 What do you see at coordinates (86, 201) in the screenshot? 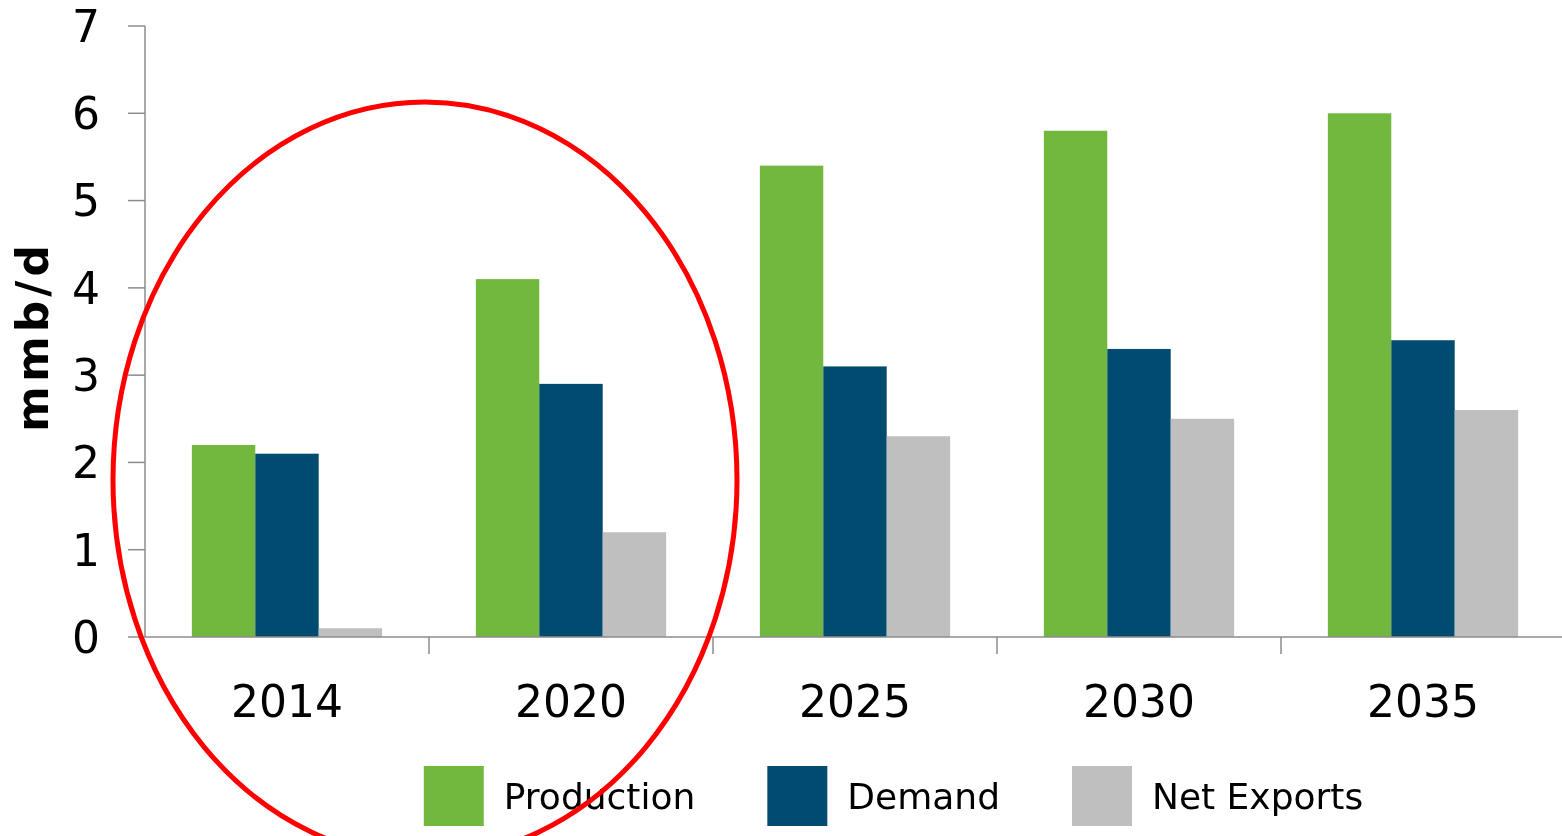
I see `y-tick-label: 5` at bounding box center [86, 201].